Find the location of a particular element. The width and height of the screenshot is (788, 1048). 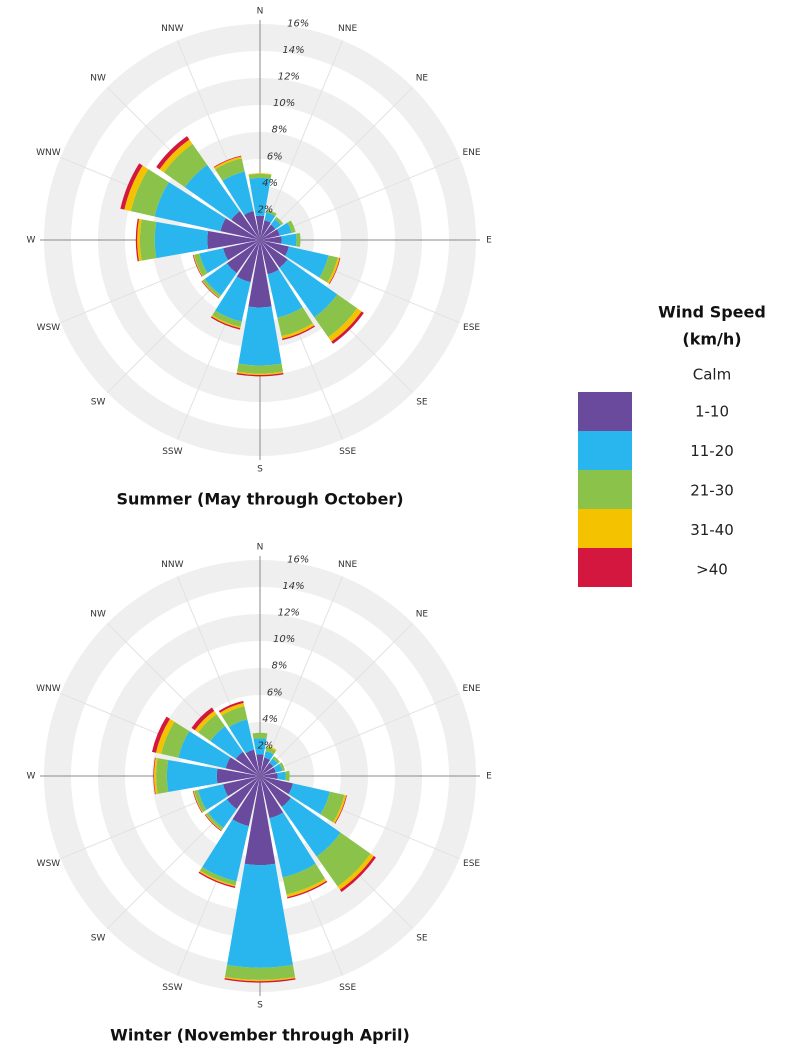

direction-label: E is located at coordinates (489, 241).